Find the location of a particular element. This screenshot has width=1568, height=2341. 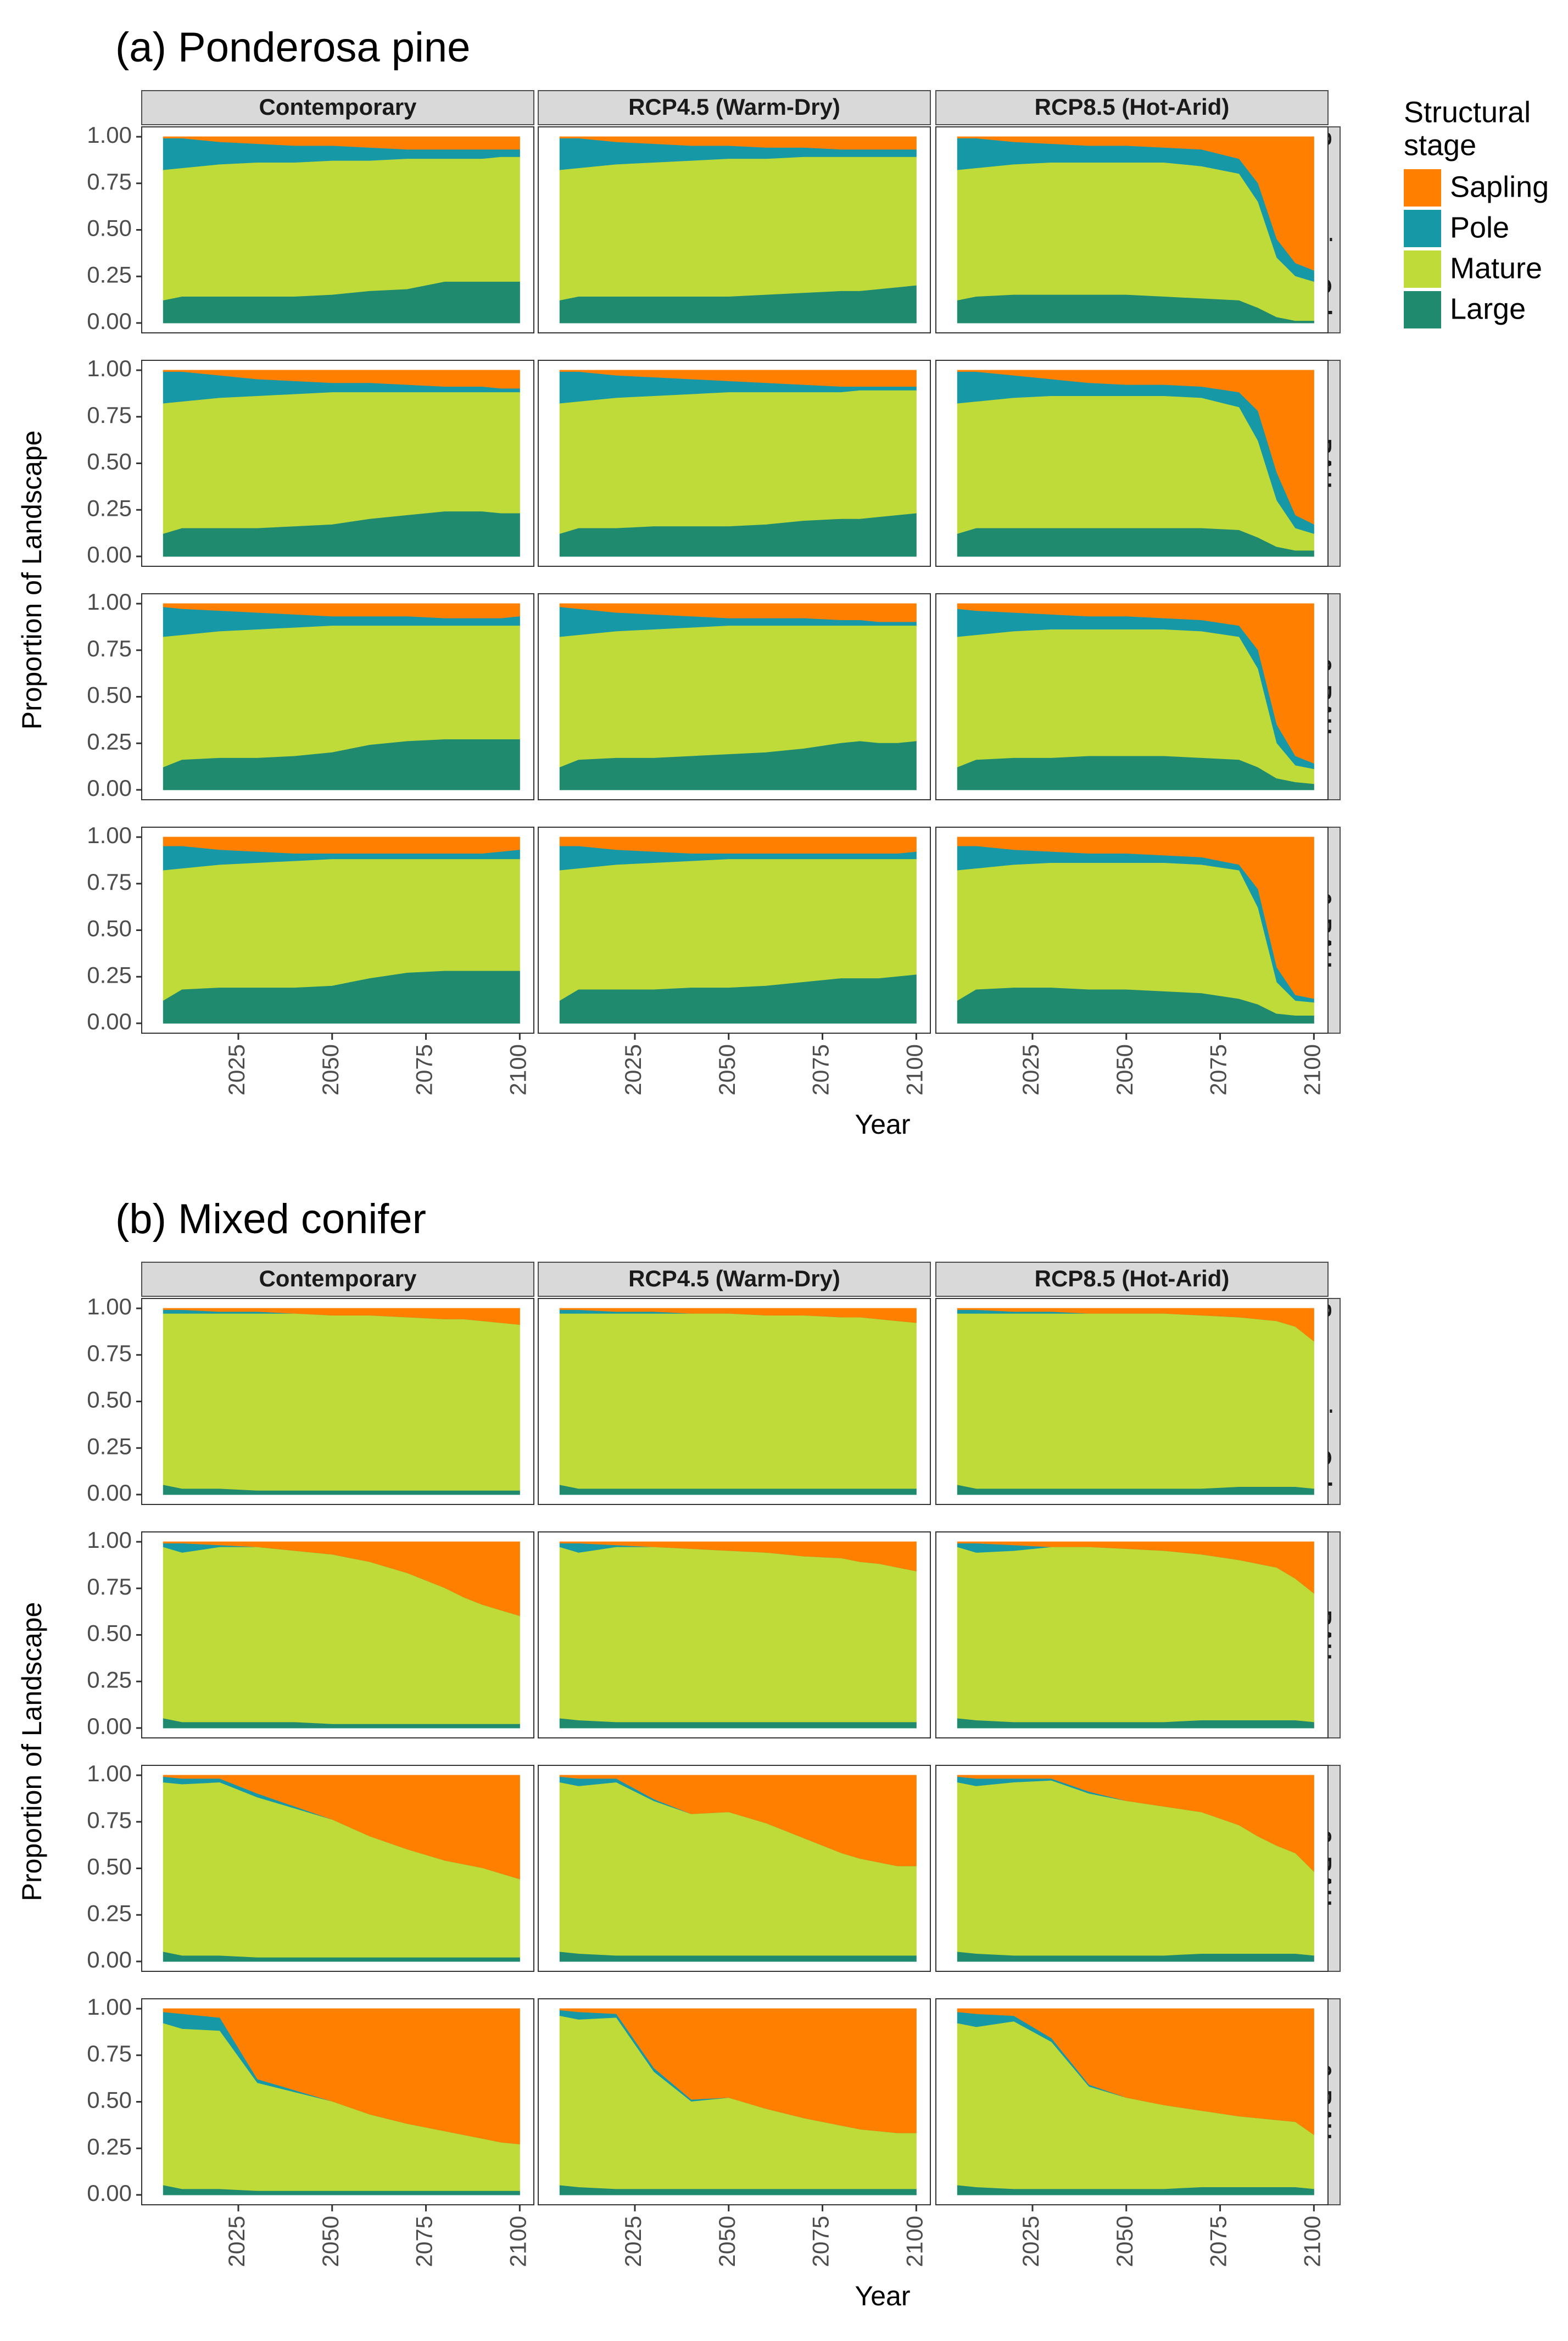

legend-swatch-pole is located at coordinates (1422, 228).